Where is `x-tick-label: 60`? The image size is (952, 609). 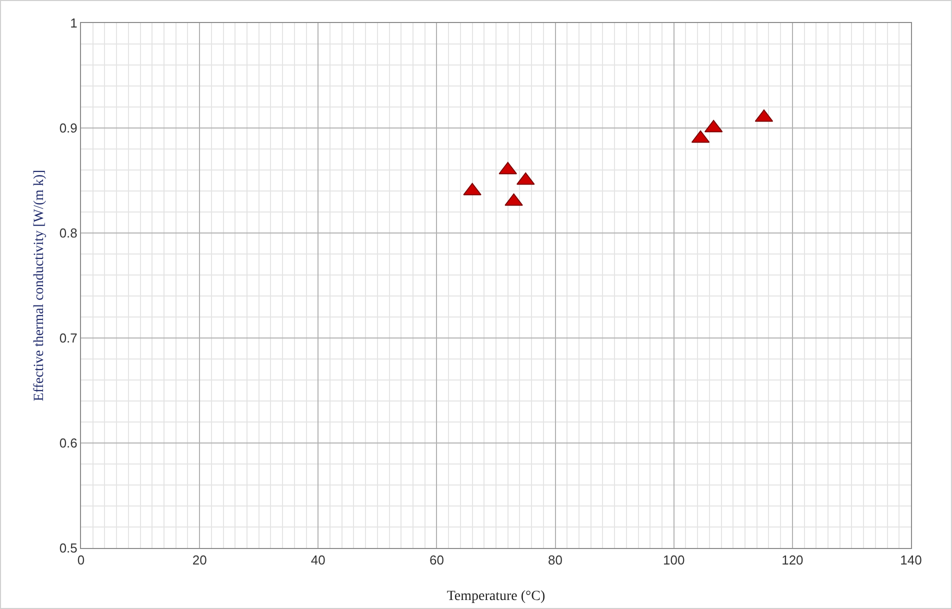
x-tick-label: 60 is located at coordinates (436, 560).